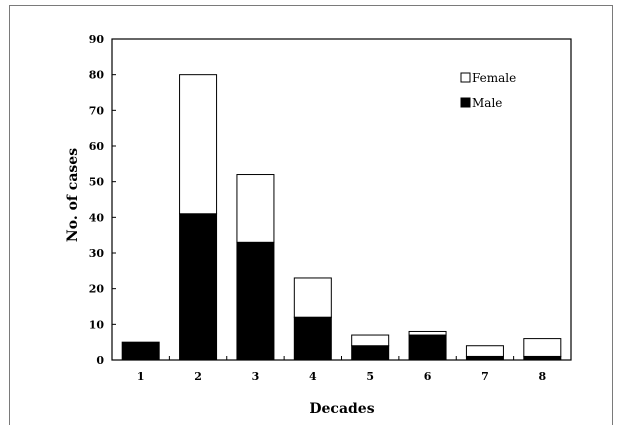 The image size is (620, 425). I want to click on y-tick-label: 90, so click(97, 39).